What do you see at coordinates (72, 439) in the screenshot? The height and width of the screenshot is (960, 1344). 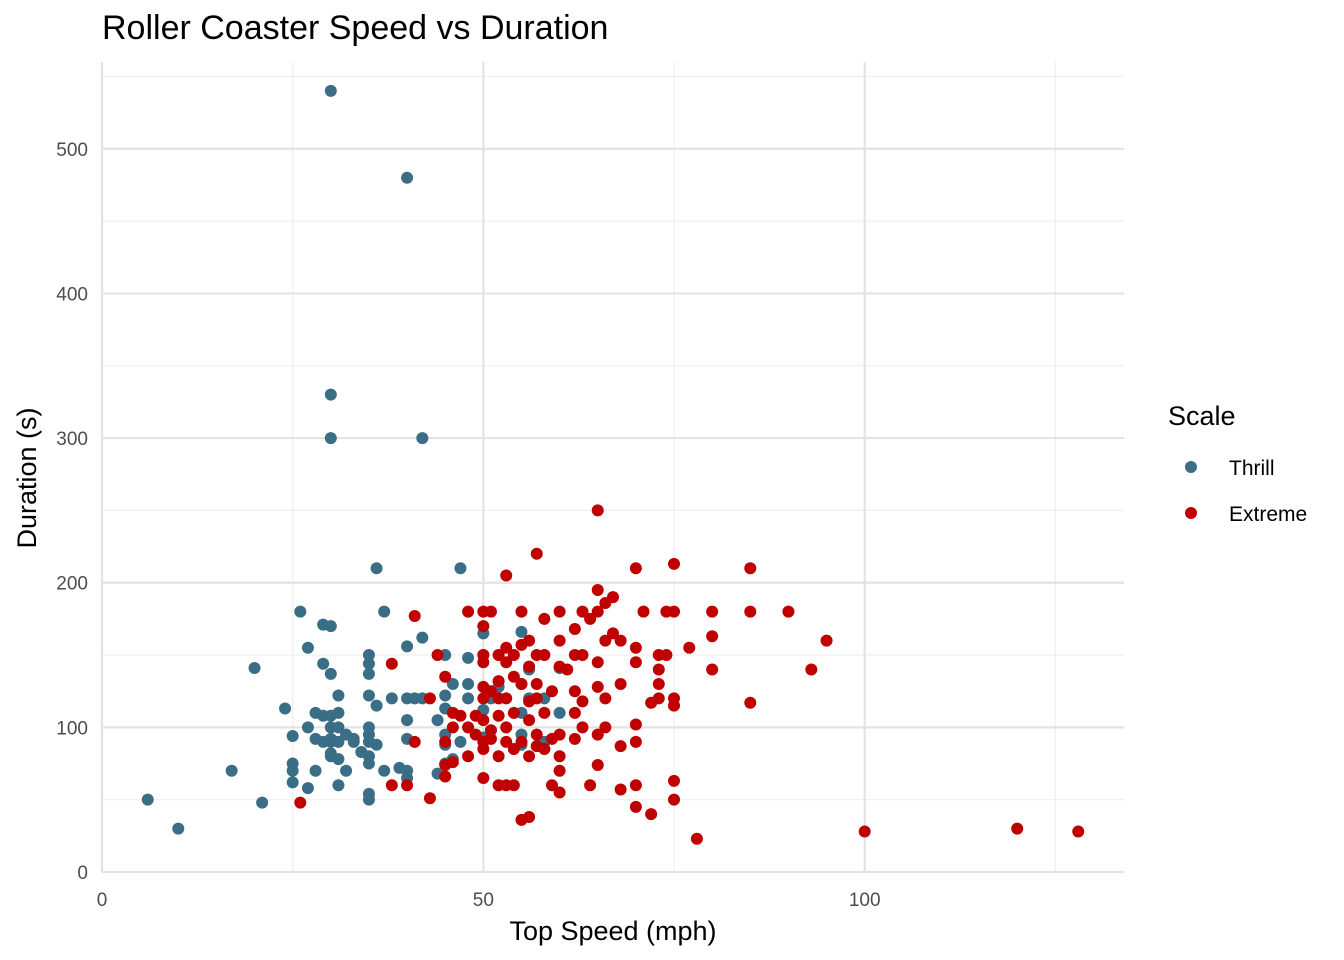 I see `y-tick-label: 300` at bounding box center [72, 439].